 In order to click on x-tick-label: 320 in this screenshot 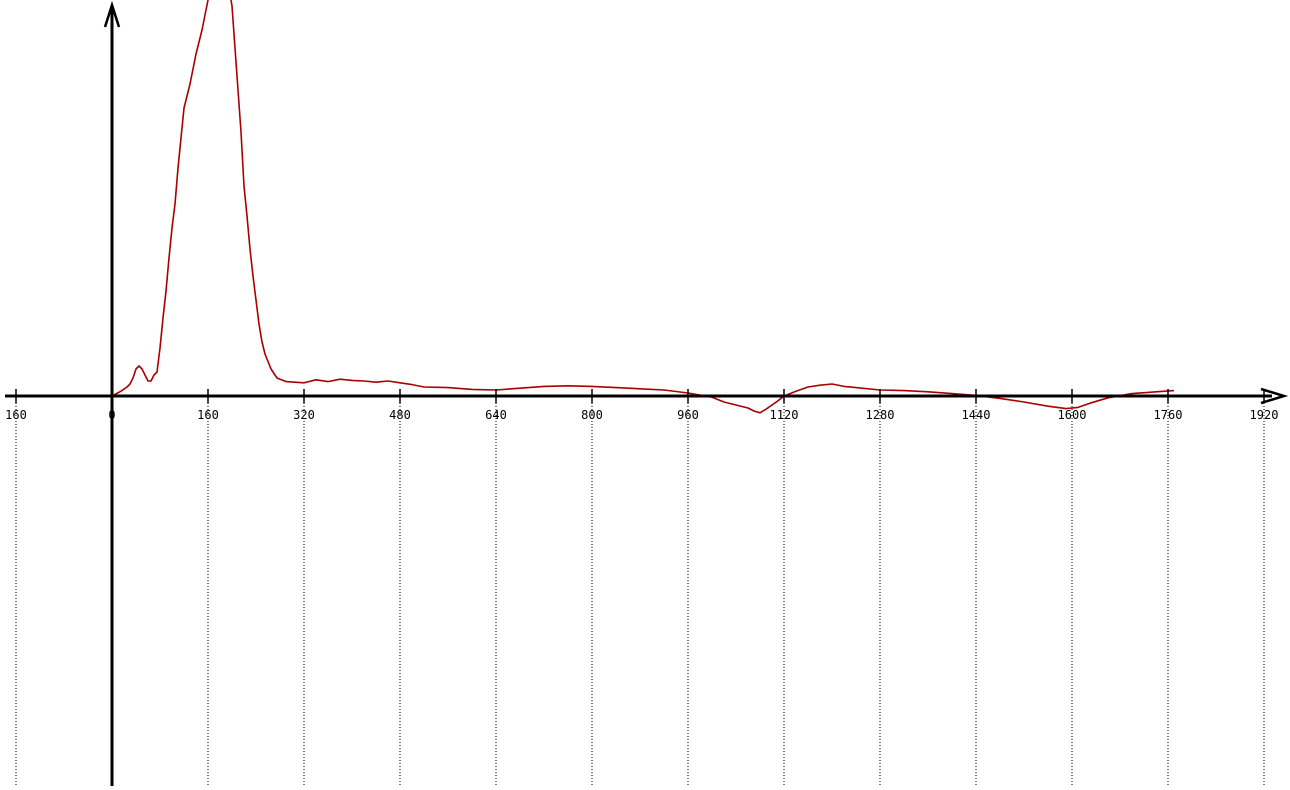, I will do `click(304, 415)`.